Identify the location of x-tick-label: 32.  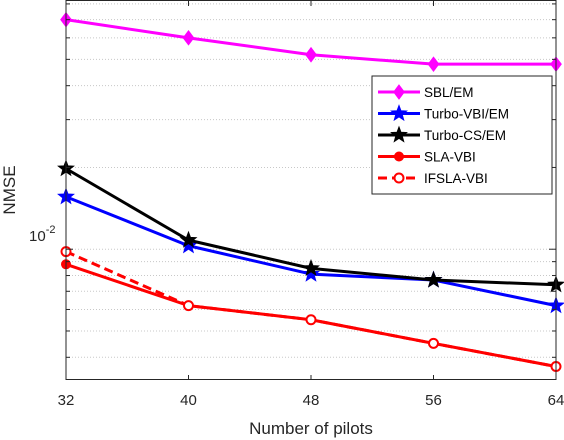
(66, 400).